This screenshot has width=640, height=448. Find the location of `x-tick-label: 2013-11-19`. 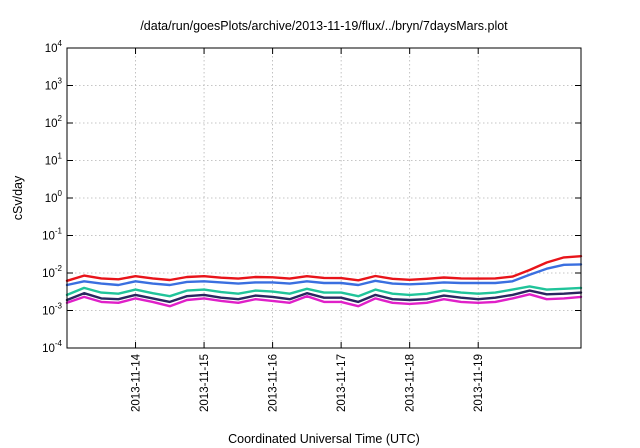

x-tick-label: 2013-11-19 is located at coordinates (479, 383).